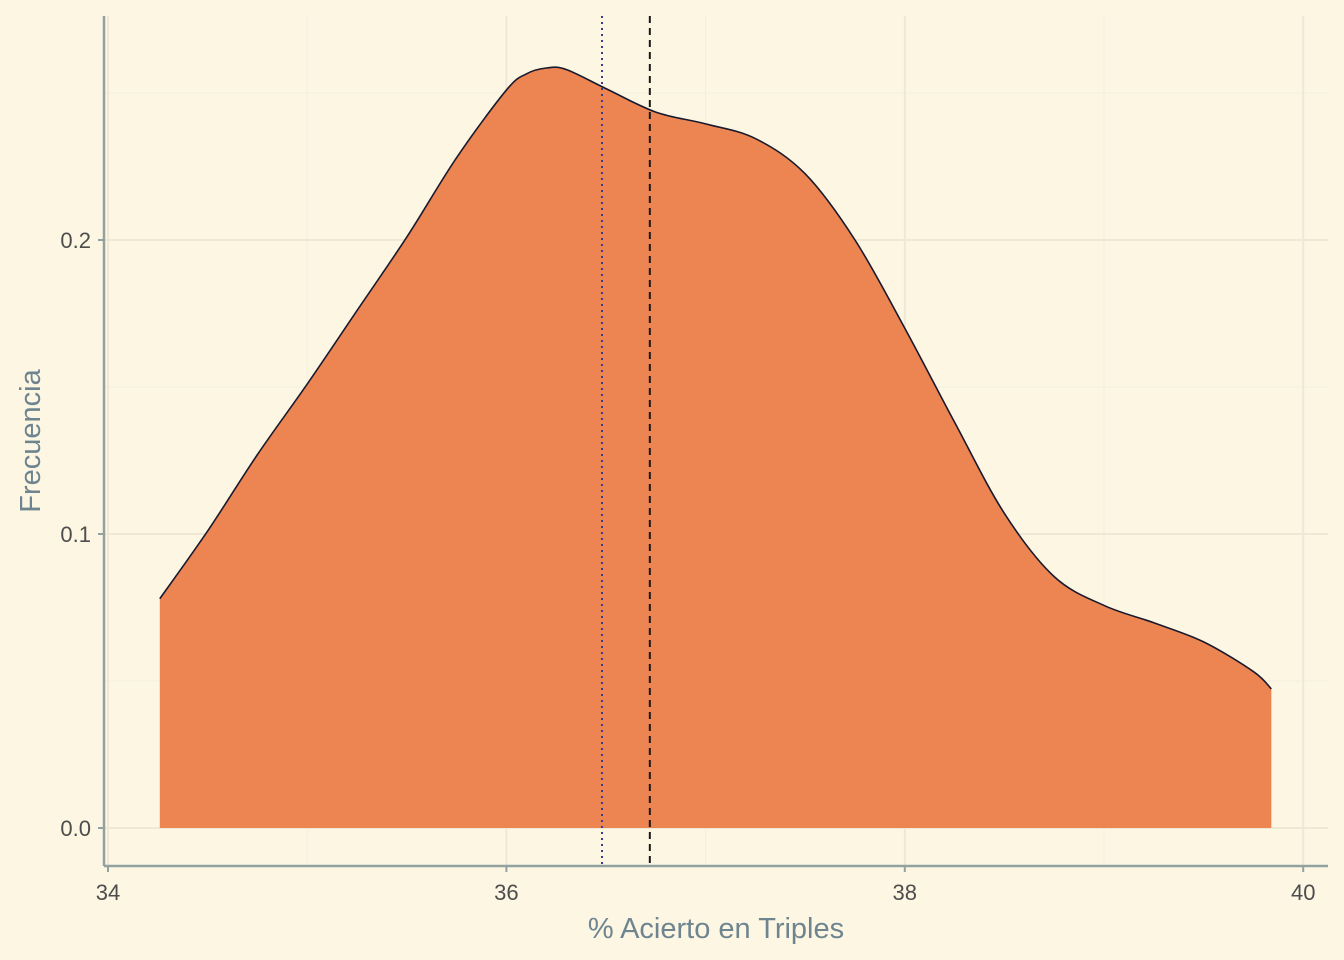  I want to click on y-tick-label: 0.1, so click(75, 534).